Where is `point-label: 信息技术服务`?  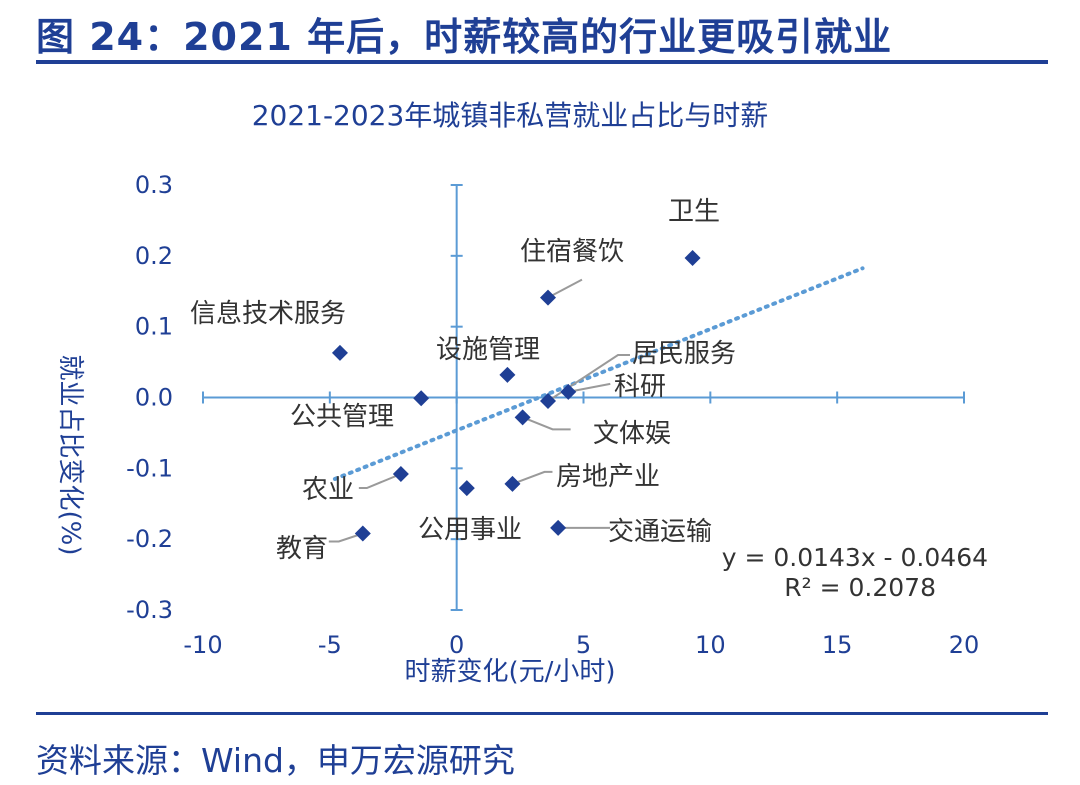
point-label: 信息技术服务 is located at coordinates (268, 314).